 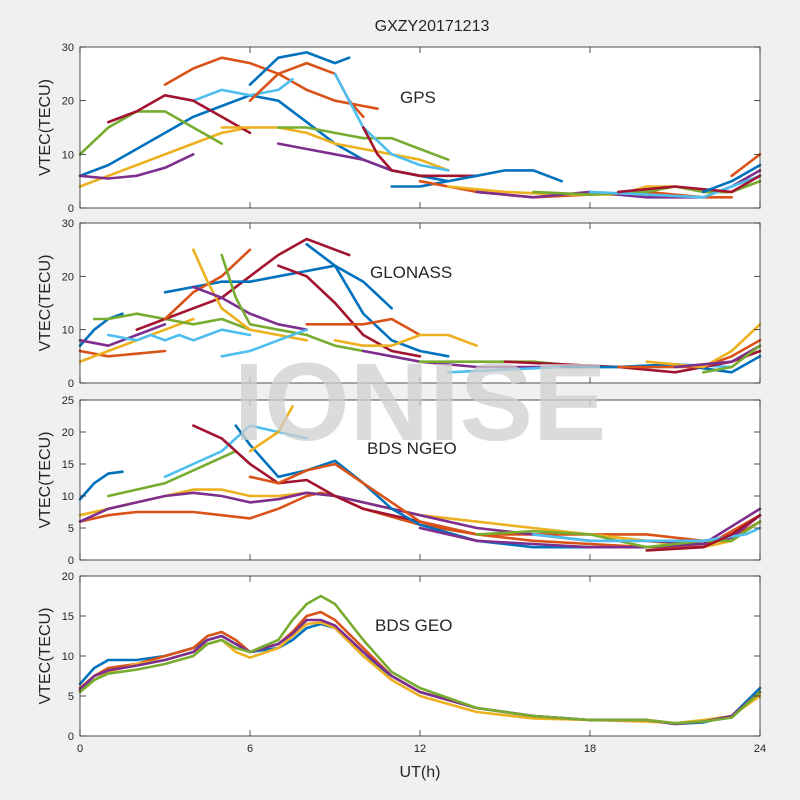 I want to click on x-tick-label: 6, so click(x=250, y=749).